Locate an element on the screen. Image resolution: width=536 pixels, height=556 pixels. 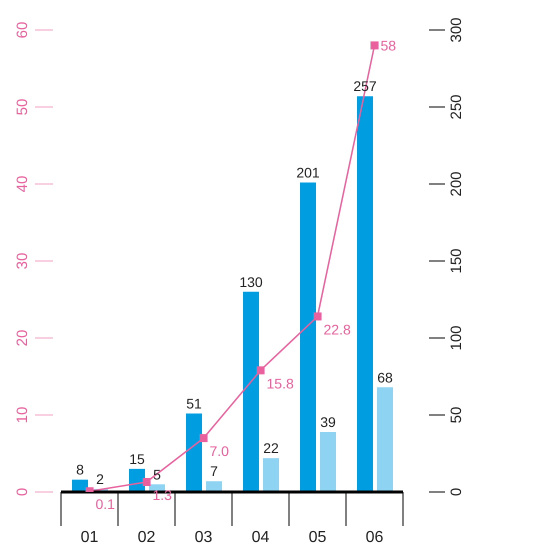
y-tick-label: 0 is located at coordinates (22, 492).